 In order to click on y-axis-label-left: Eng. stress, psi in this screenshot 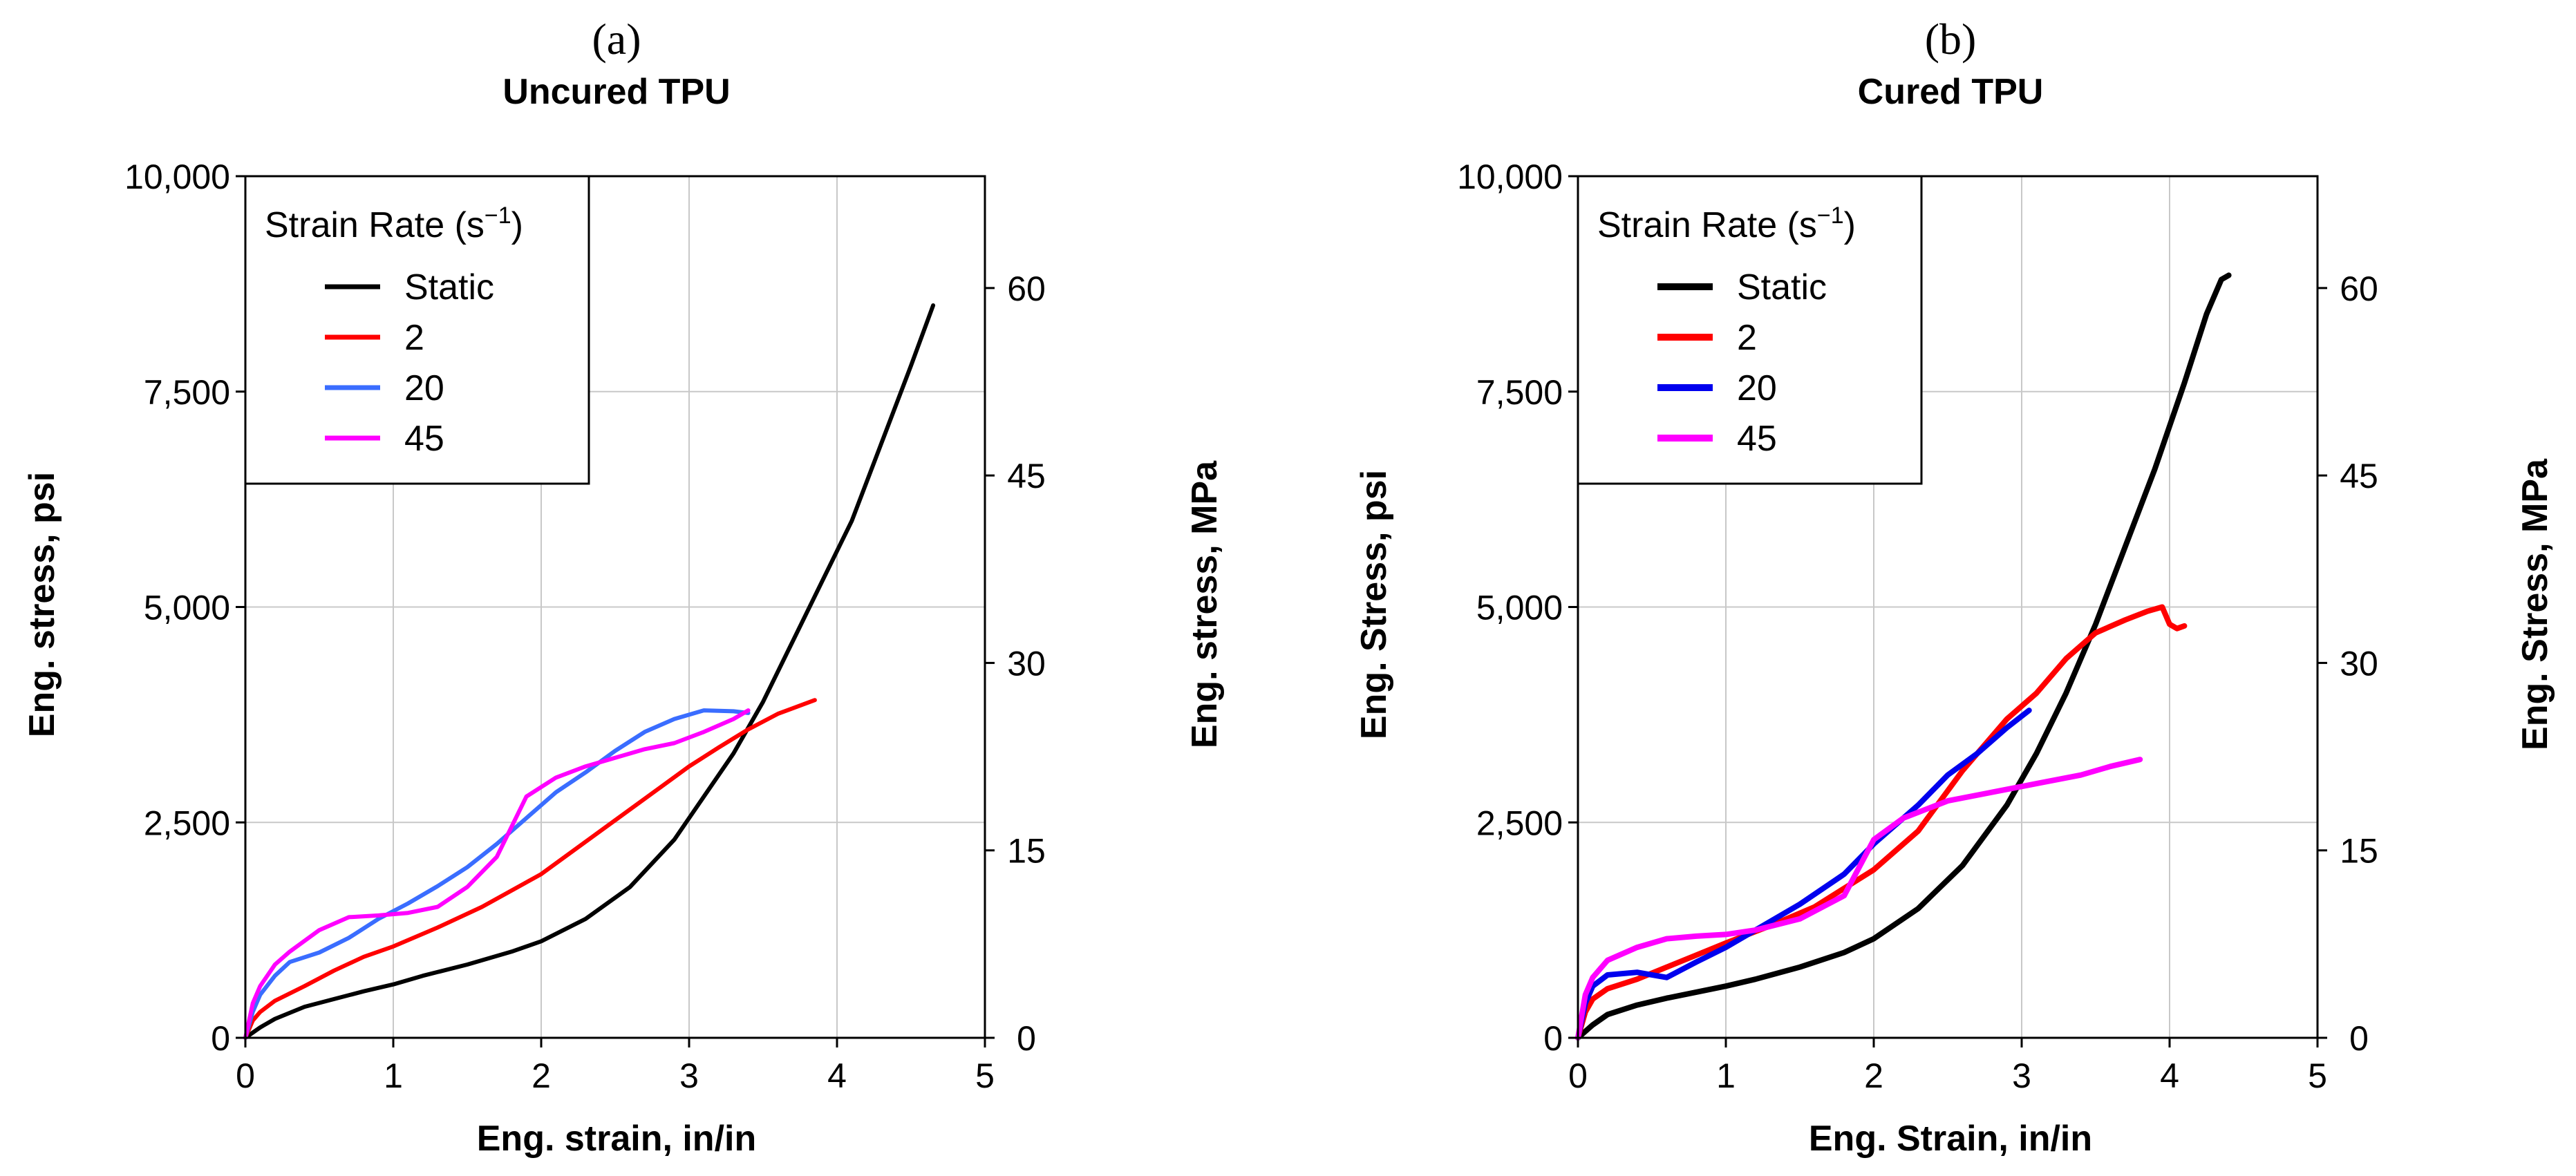, I will do `click(42, 604)`.